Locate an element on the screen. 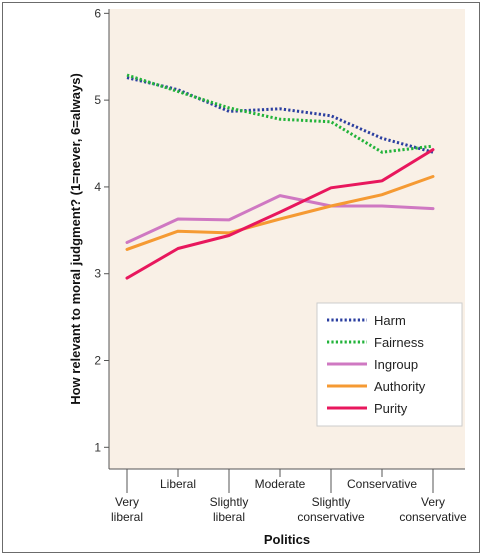  y-tick-label: 3 is located at coordinates (97, 274).